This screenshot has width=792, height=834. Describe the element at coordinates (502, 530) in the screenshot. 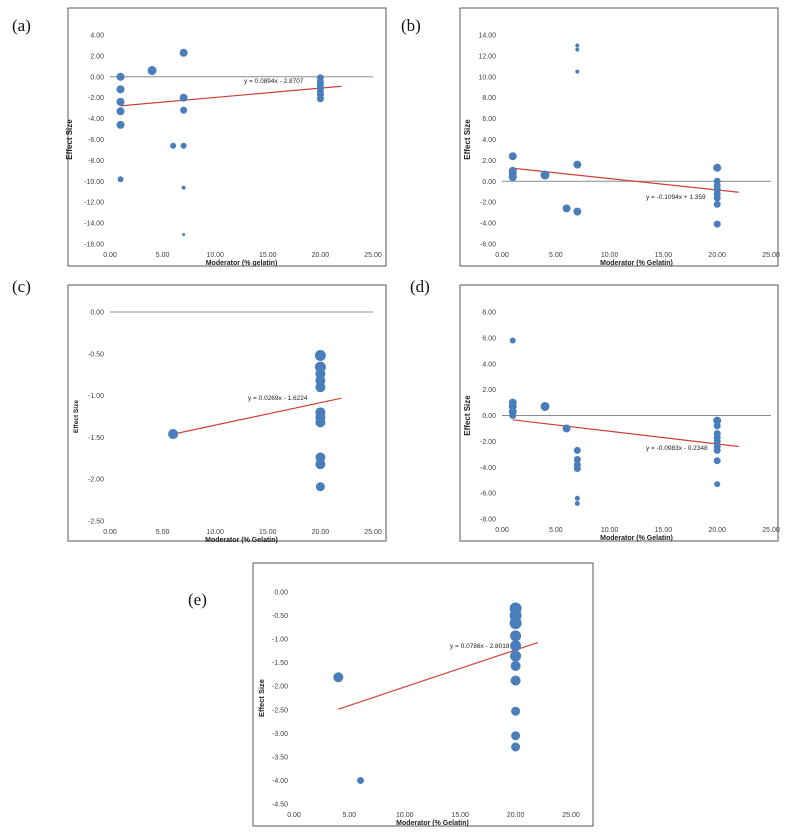

I see `x-tick-label: 0.00` at that location.